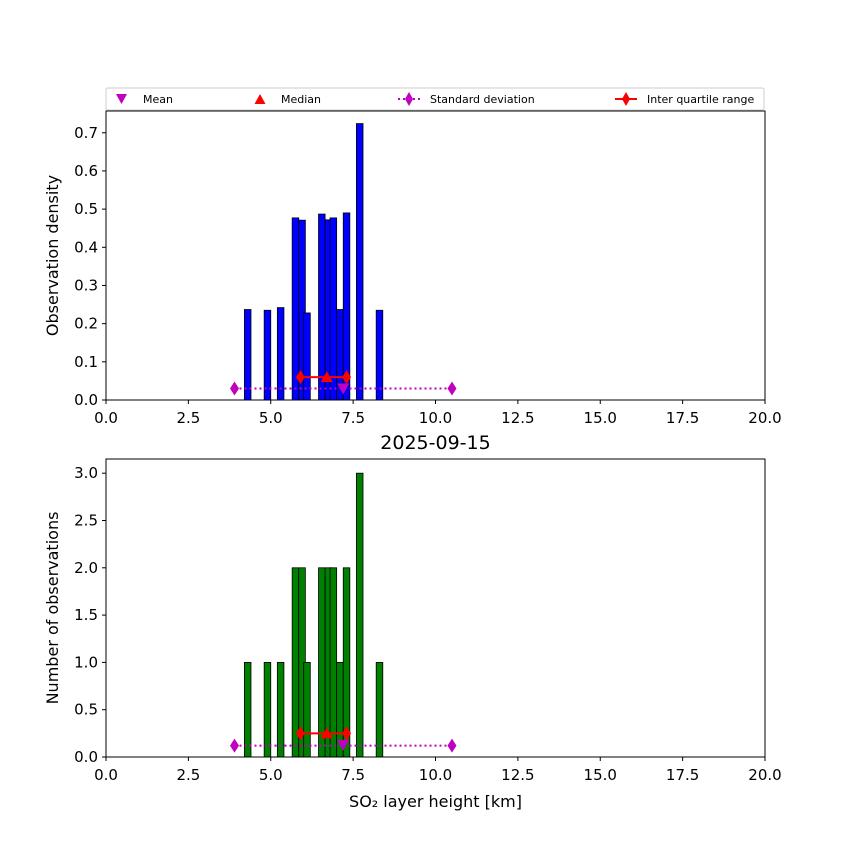 This screenshot has height=854, width=850. I want to click on y-tick-label: 0.2, so click(86, 324).